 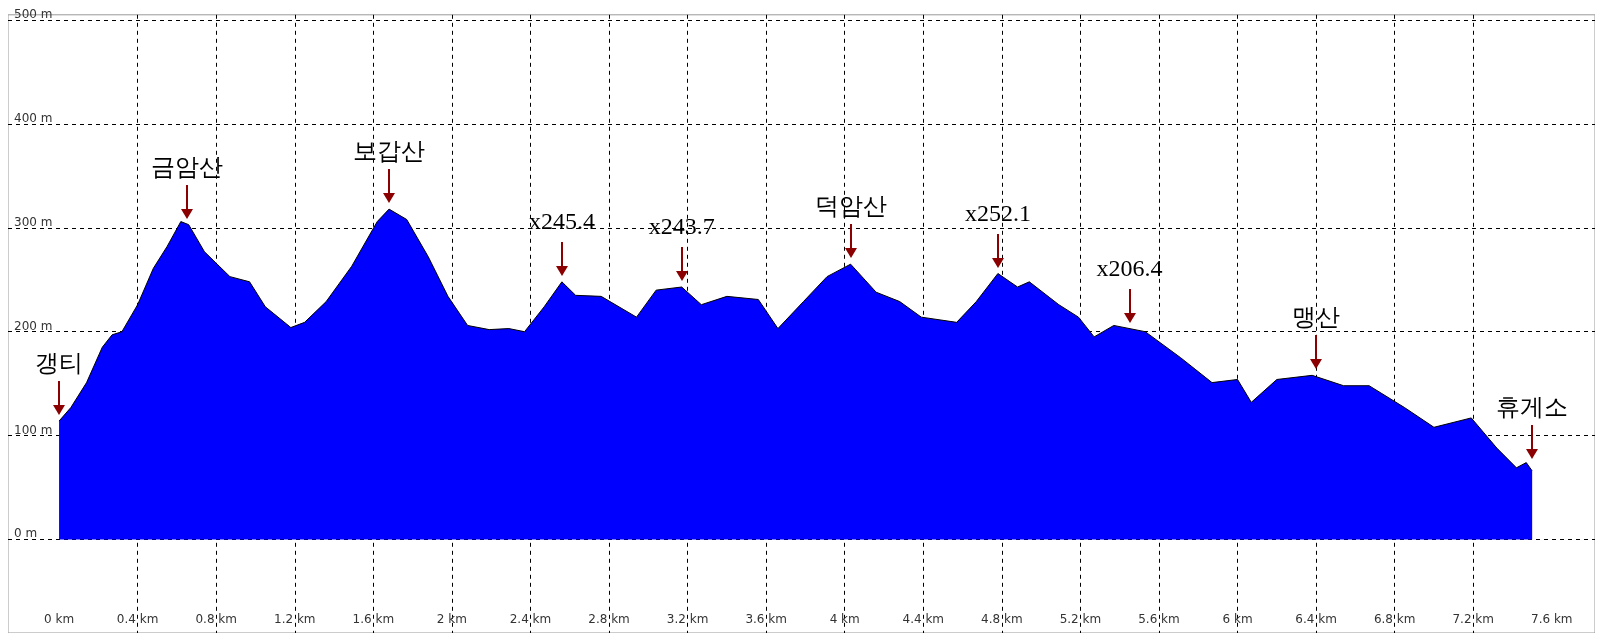 I want to click on y-tick-label: 500 m, so click(x=33, y=14).